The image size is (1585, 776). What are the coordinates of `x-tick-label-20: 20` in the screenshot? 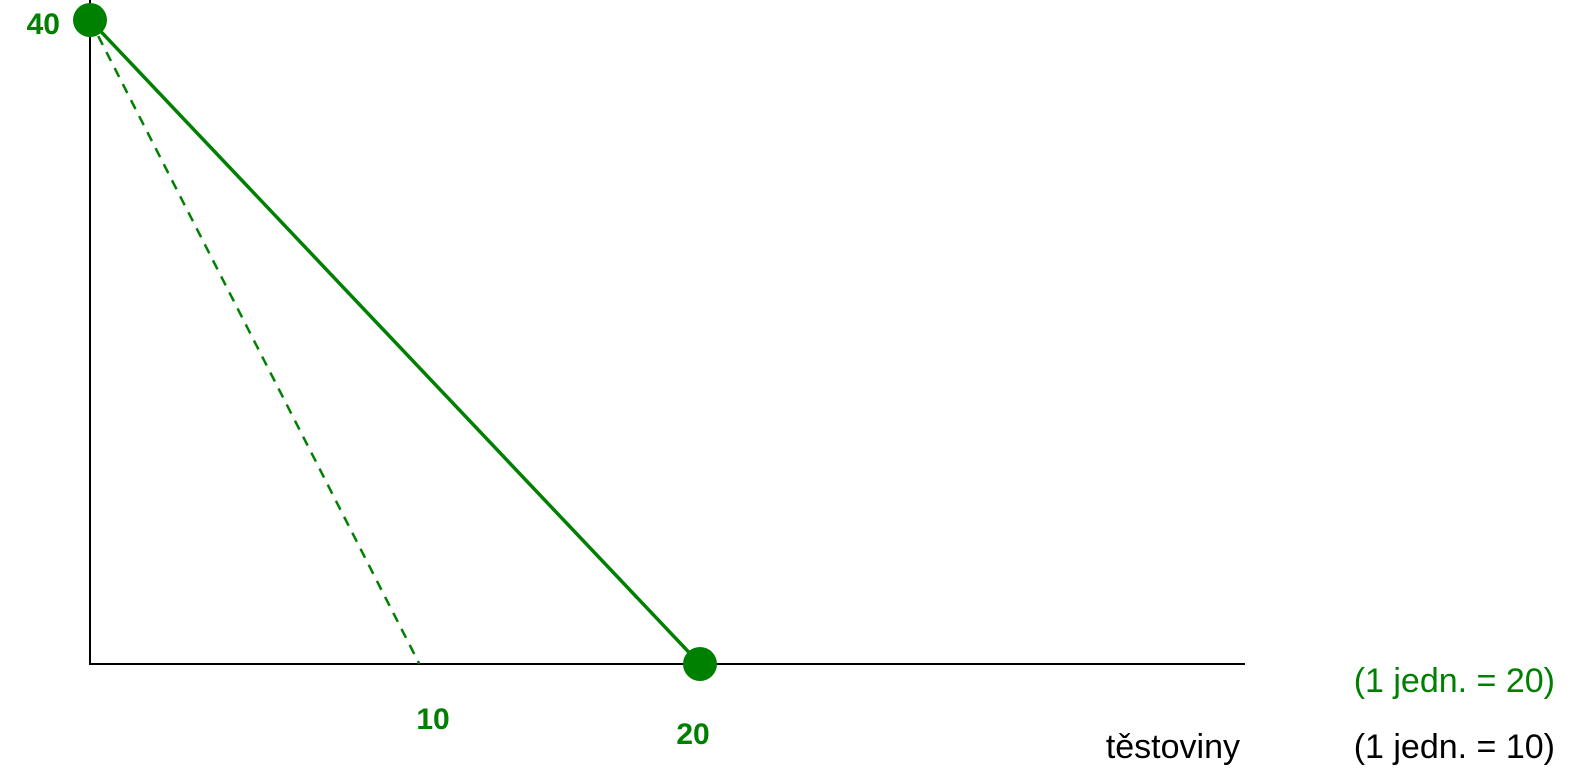 It's located at (692, 734).